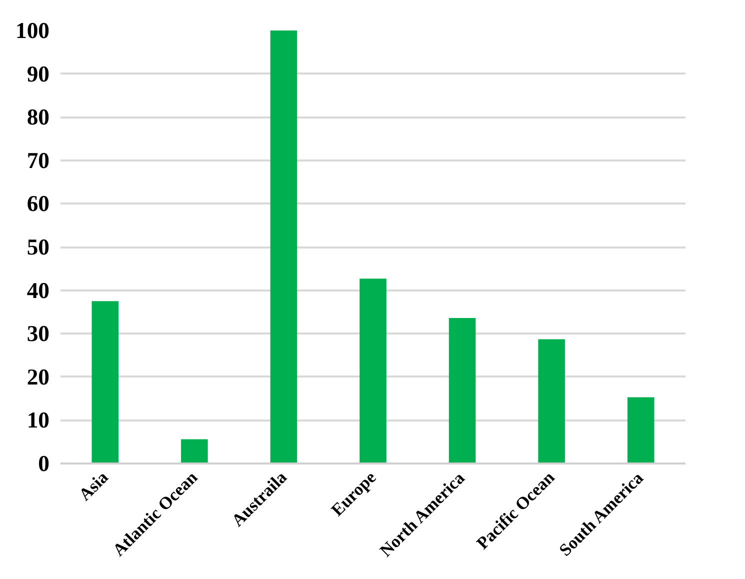 The height and width of the screenshot is (579, 745). Describe the element at coordinates (93, 486) in the screenshot. I see `x-tick-label: Asia` at that location.